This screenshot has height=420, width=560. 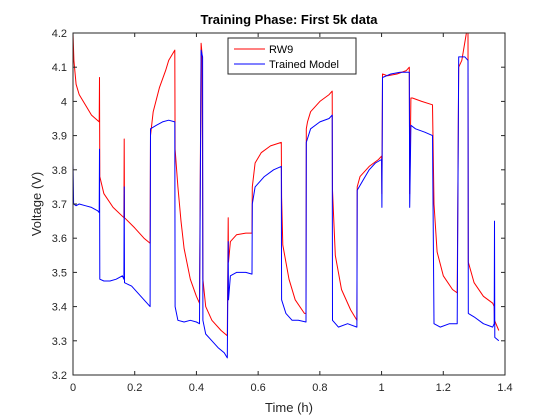 I want to click on y-tick-label: 4, so click(x=64, y=102).